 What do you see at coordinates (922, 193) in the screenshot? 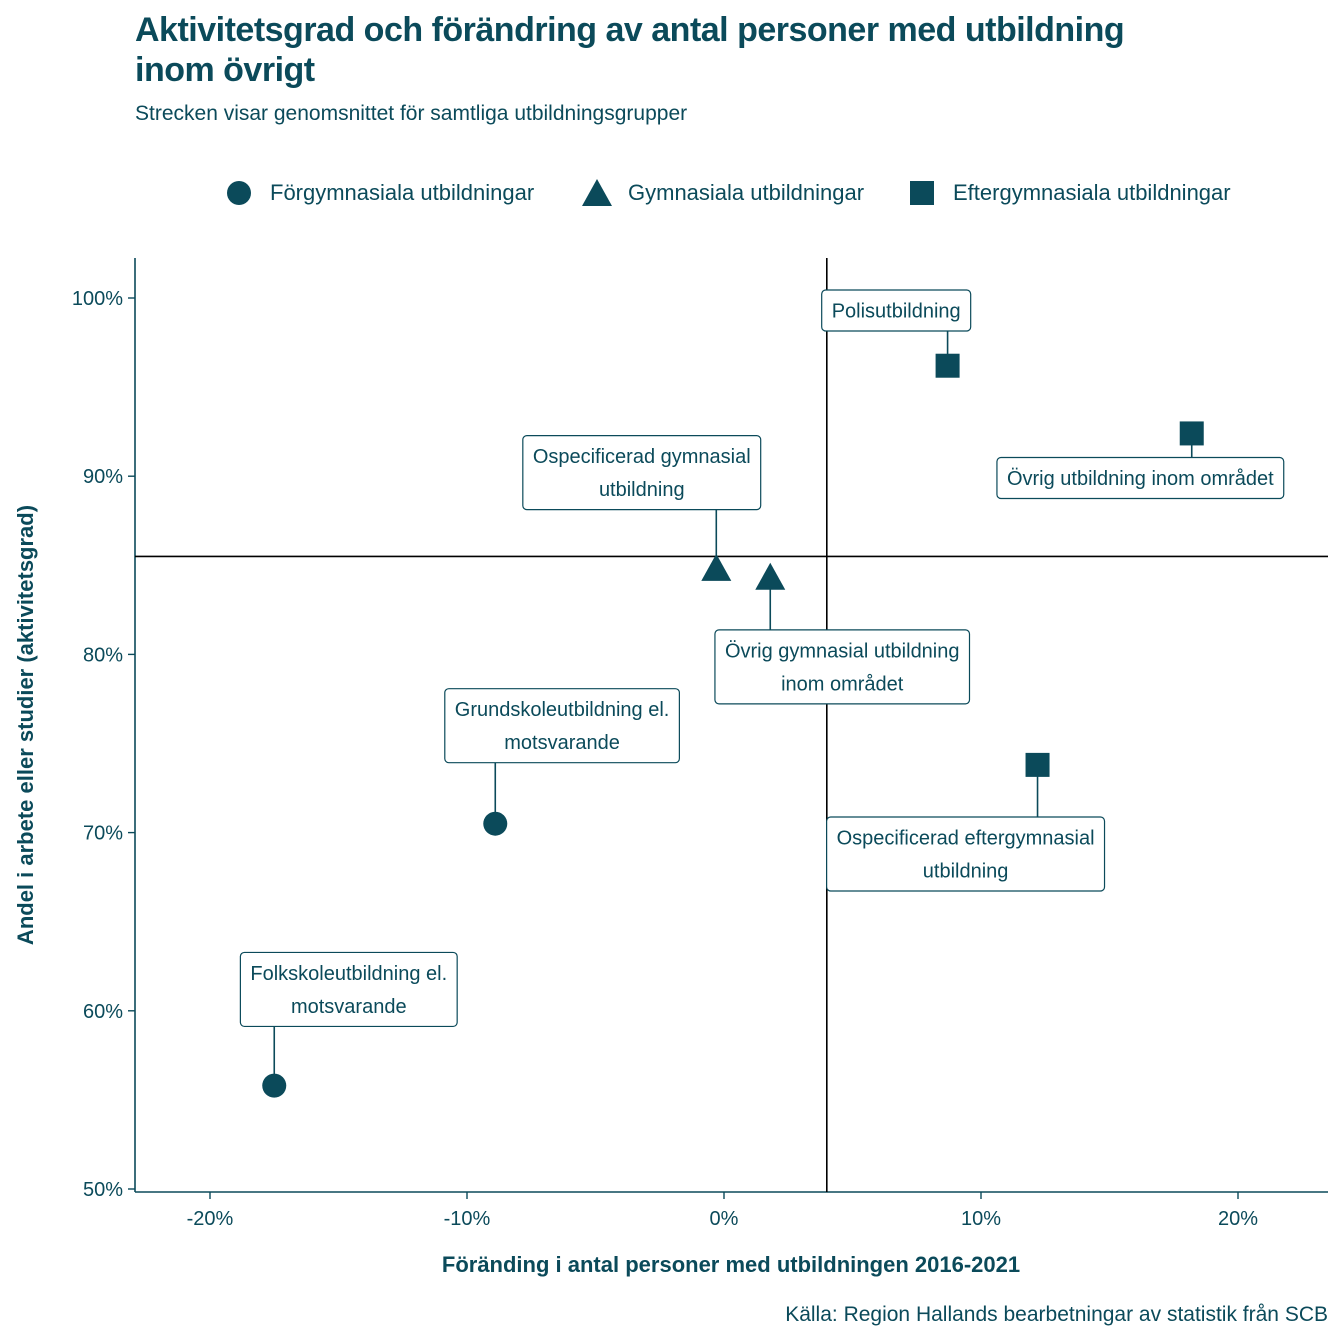
I see `square-icon` at bounding box center [922, 193].